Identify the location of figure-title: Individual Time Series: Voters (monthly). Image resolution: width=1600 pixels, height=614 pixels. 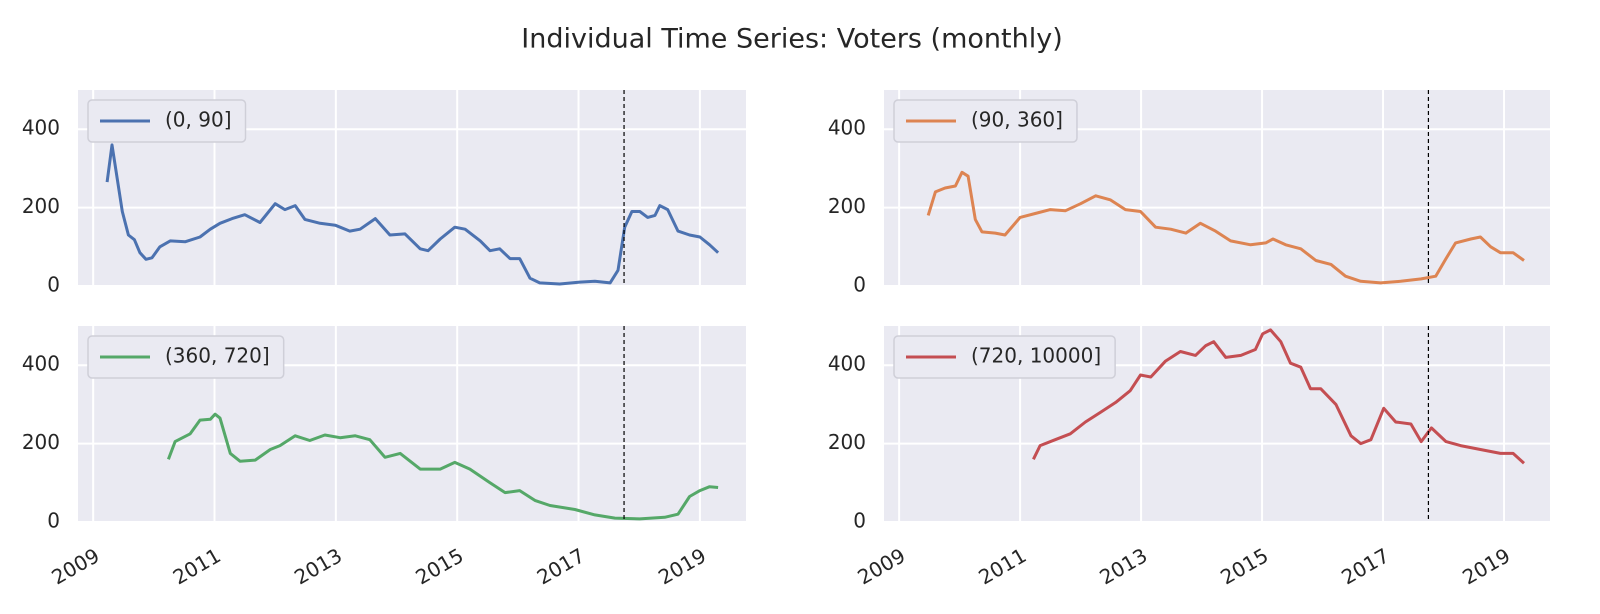
(791, 39).